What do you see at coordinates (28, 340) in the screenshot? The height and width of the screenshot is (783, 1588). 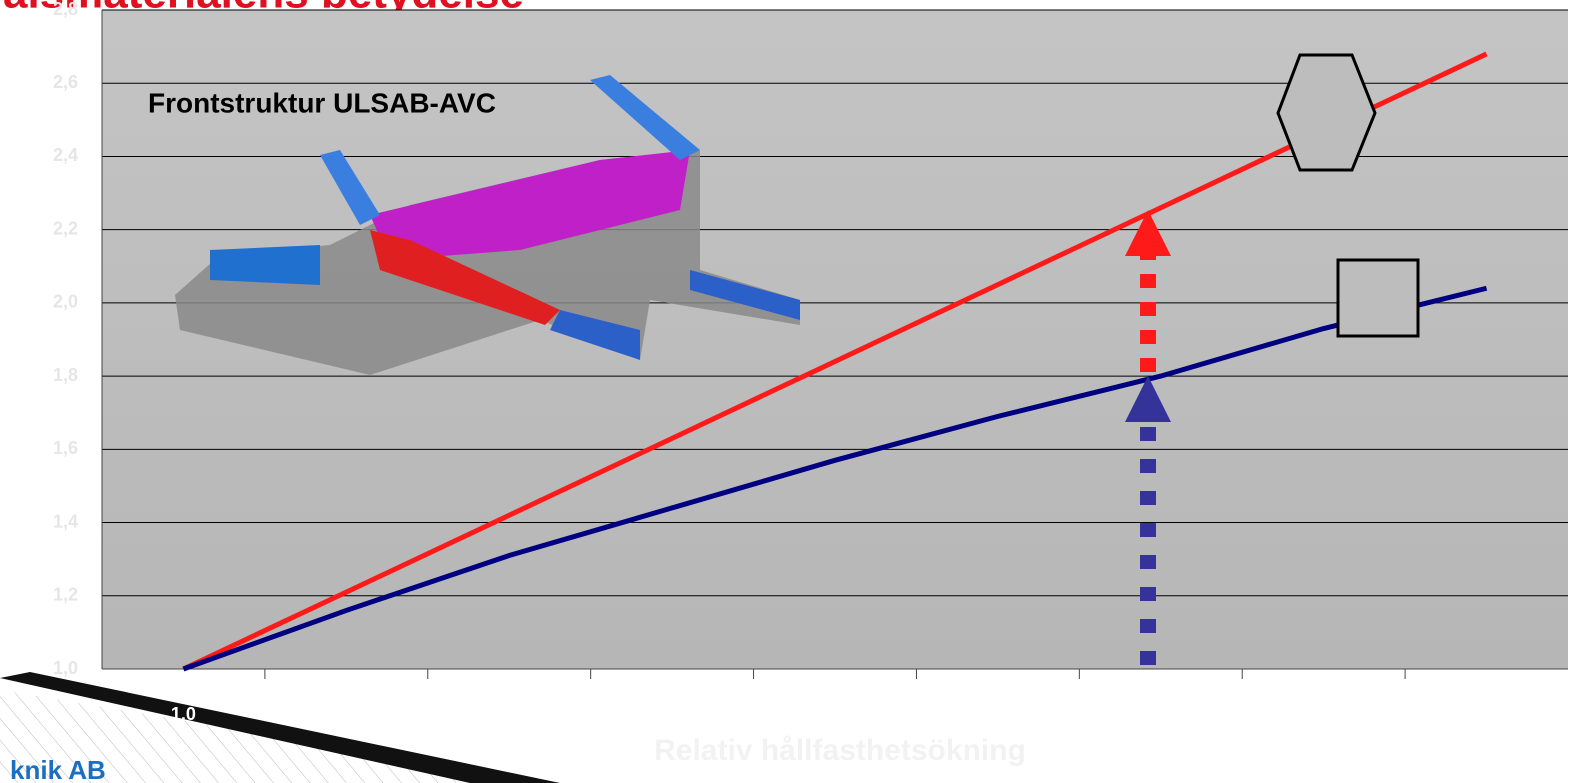 I see `y-axis-title: Relativ energiupptagning` at bounding box center [28, 340].